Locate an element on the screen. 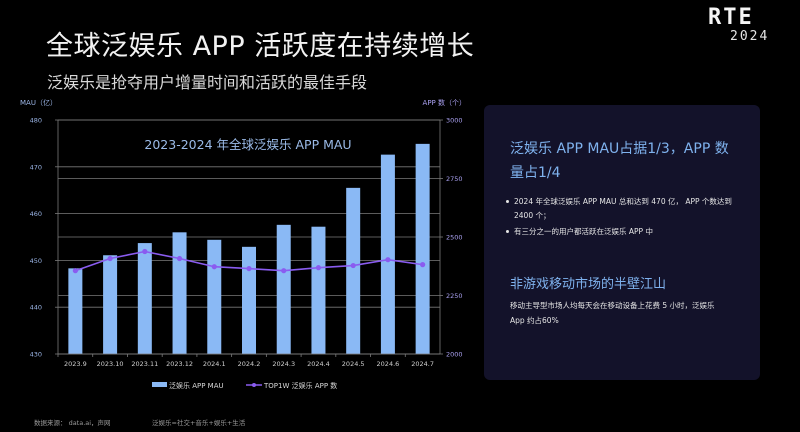 This screenshot has width=800, height=432. page-title: 全球泛娱乐 APP 活跃度在持续增长 is located at coordinates (260, 46).